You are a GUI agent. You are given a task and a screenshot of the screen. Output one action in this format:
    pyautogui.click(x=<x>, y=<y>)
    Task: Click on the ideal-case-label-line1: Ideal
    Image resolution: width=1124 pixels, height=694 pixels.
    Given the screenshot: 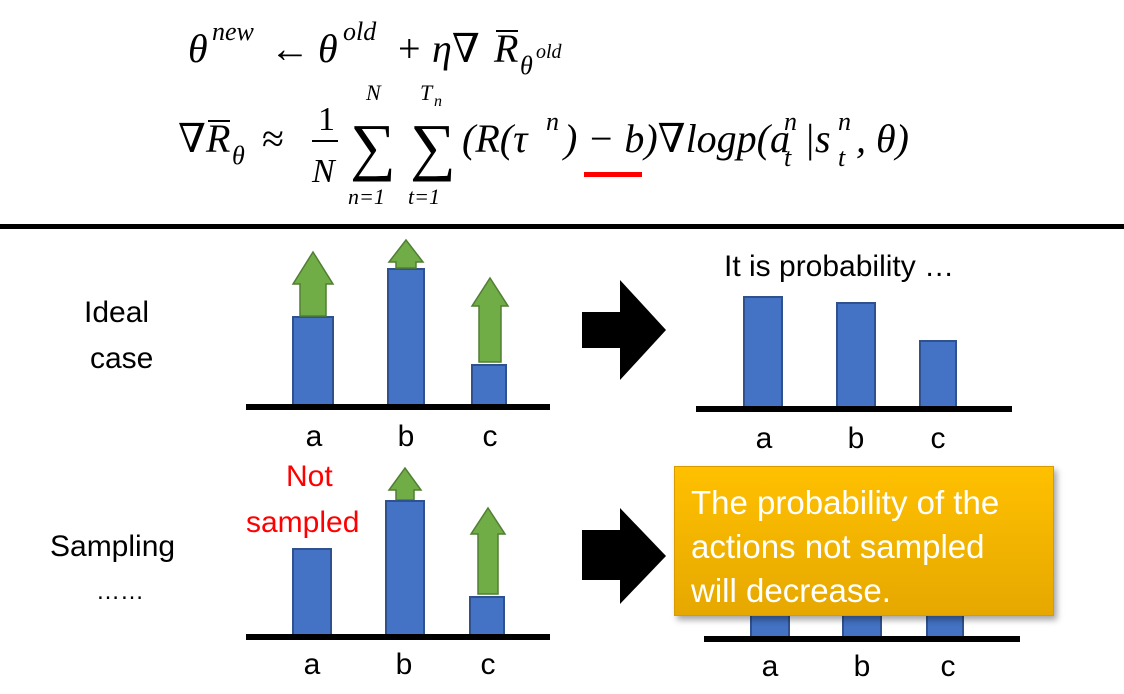 What is the action you would take?
    pyautogui.click(x=117, y=312)
    